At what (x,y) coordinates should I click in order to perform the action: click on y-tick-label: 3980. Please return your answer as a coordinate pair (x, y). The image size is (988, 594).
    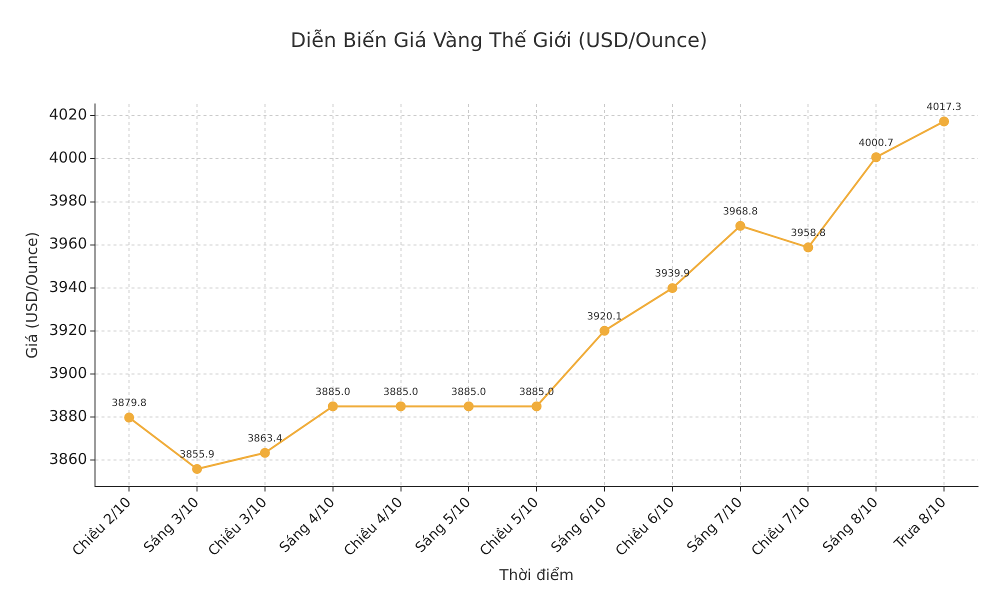
    Looking at the image, I should click on (68, 201).